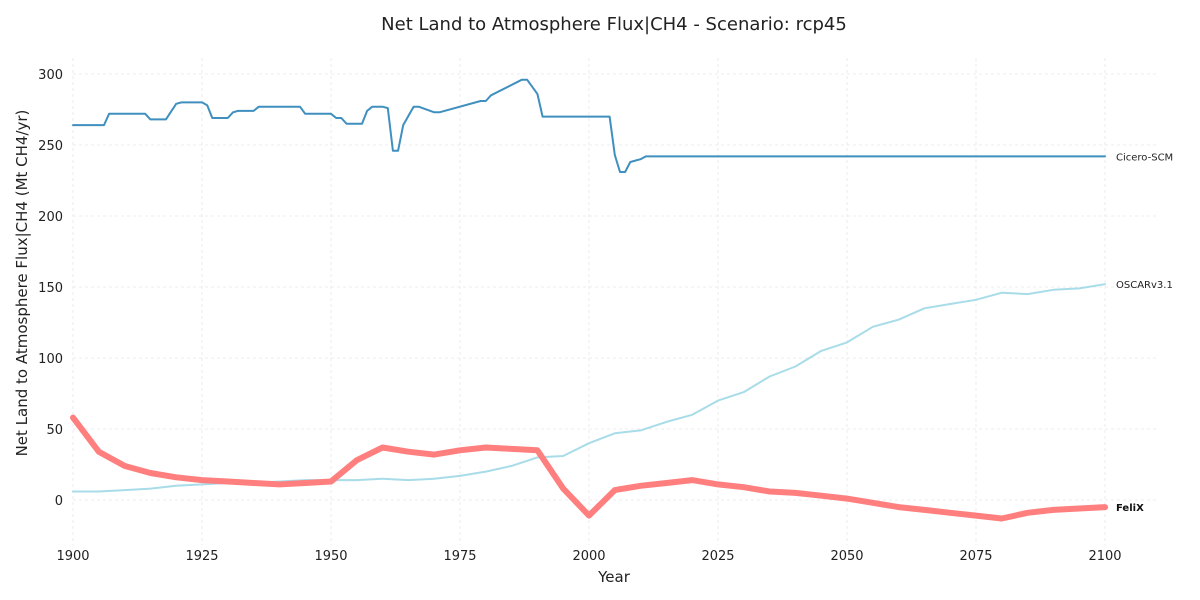 This screenshot has width=1200, height=600. I want to click on x-tick-label: 2025, so click(717, 556).